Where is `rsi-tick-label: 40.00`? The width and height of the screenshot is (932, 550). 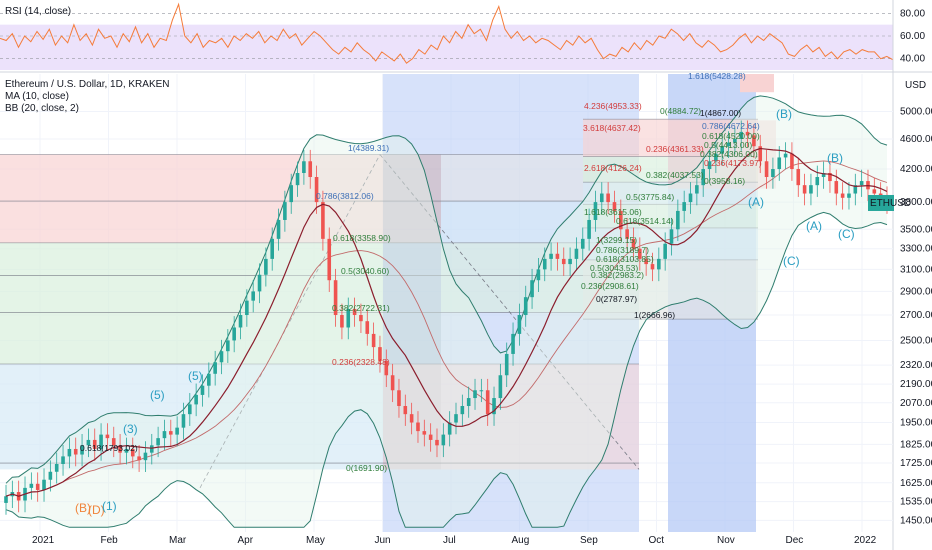
rsi-tick-label: 40.00 is located at coordinates (912, 59).